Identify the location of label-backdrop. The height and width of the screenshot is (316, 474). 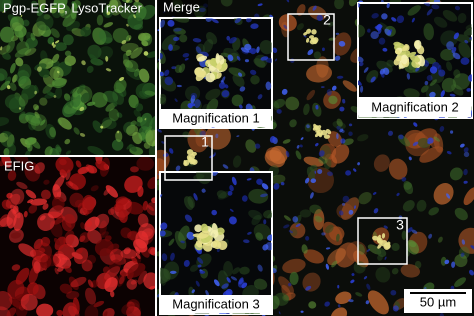
(183, 8).